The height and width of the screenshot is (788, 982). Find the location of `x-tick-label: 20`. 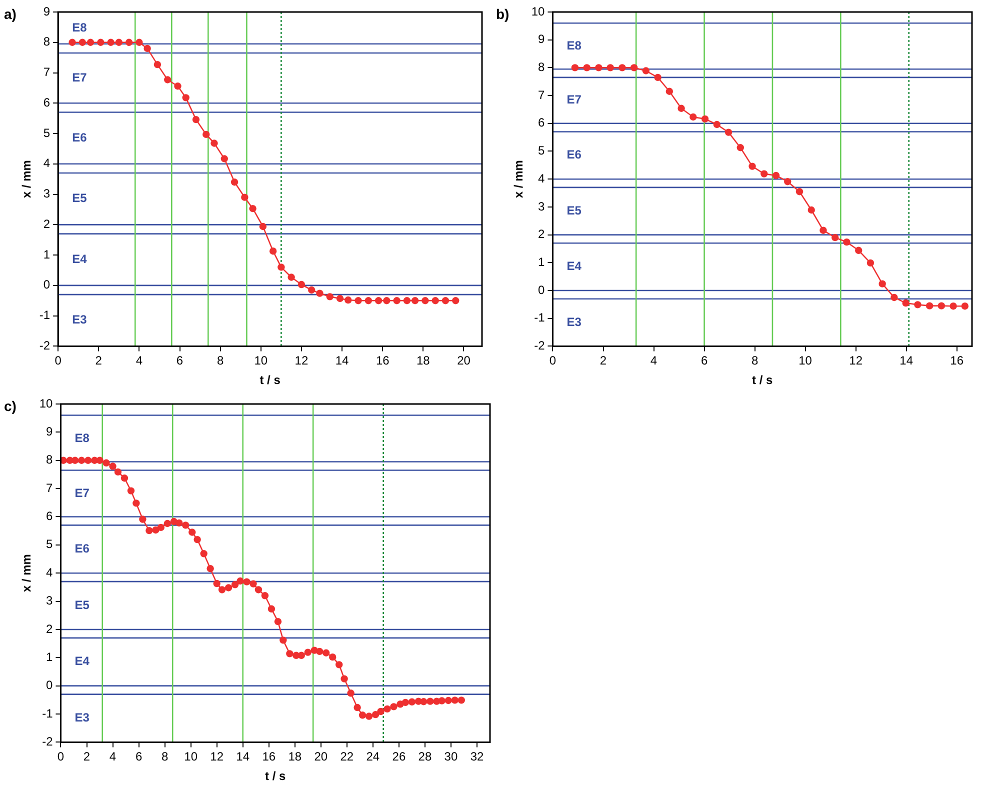

x-tick-label: 20 is located at coordinates (321, 757).